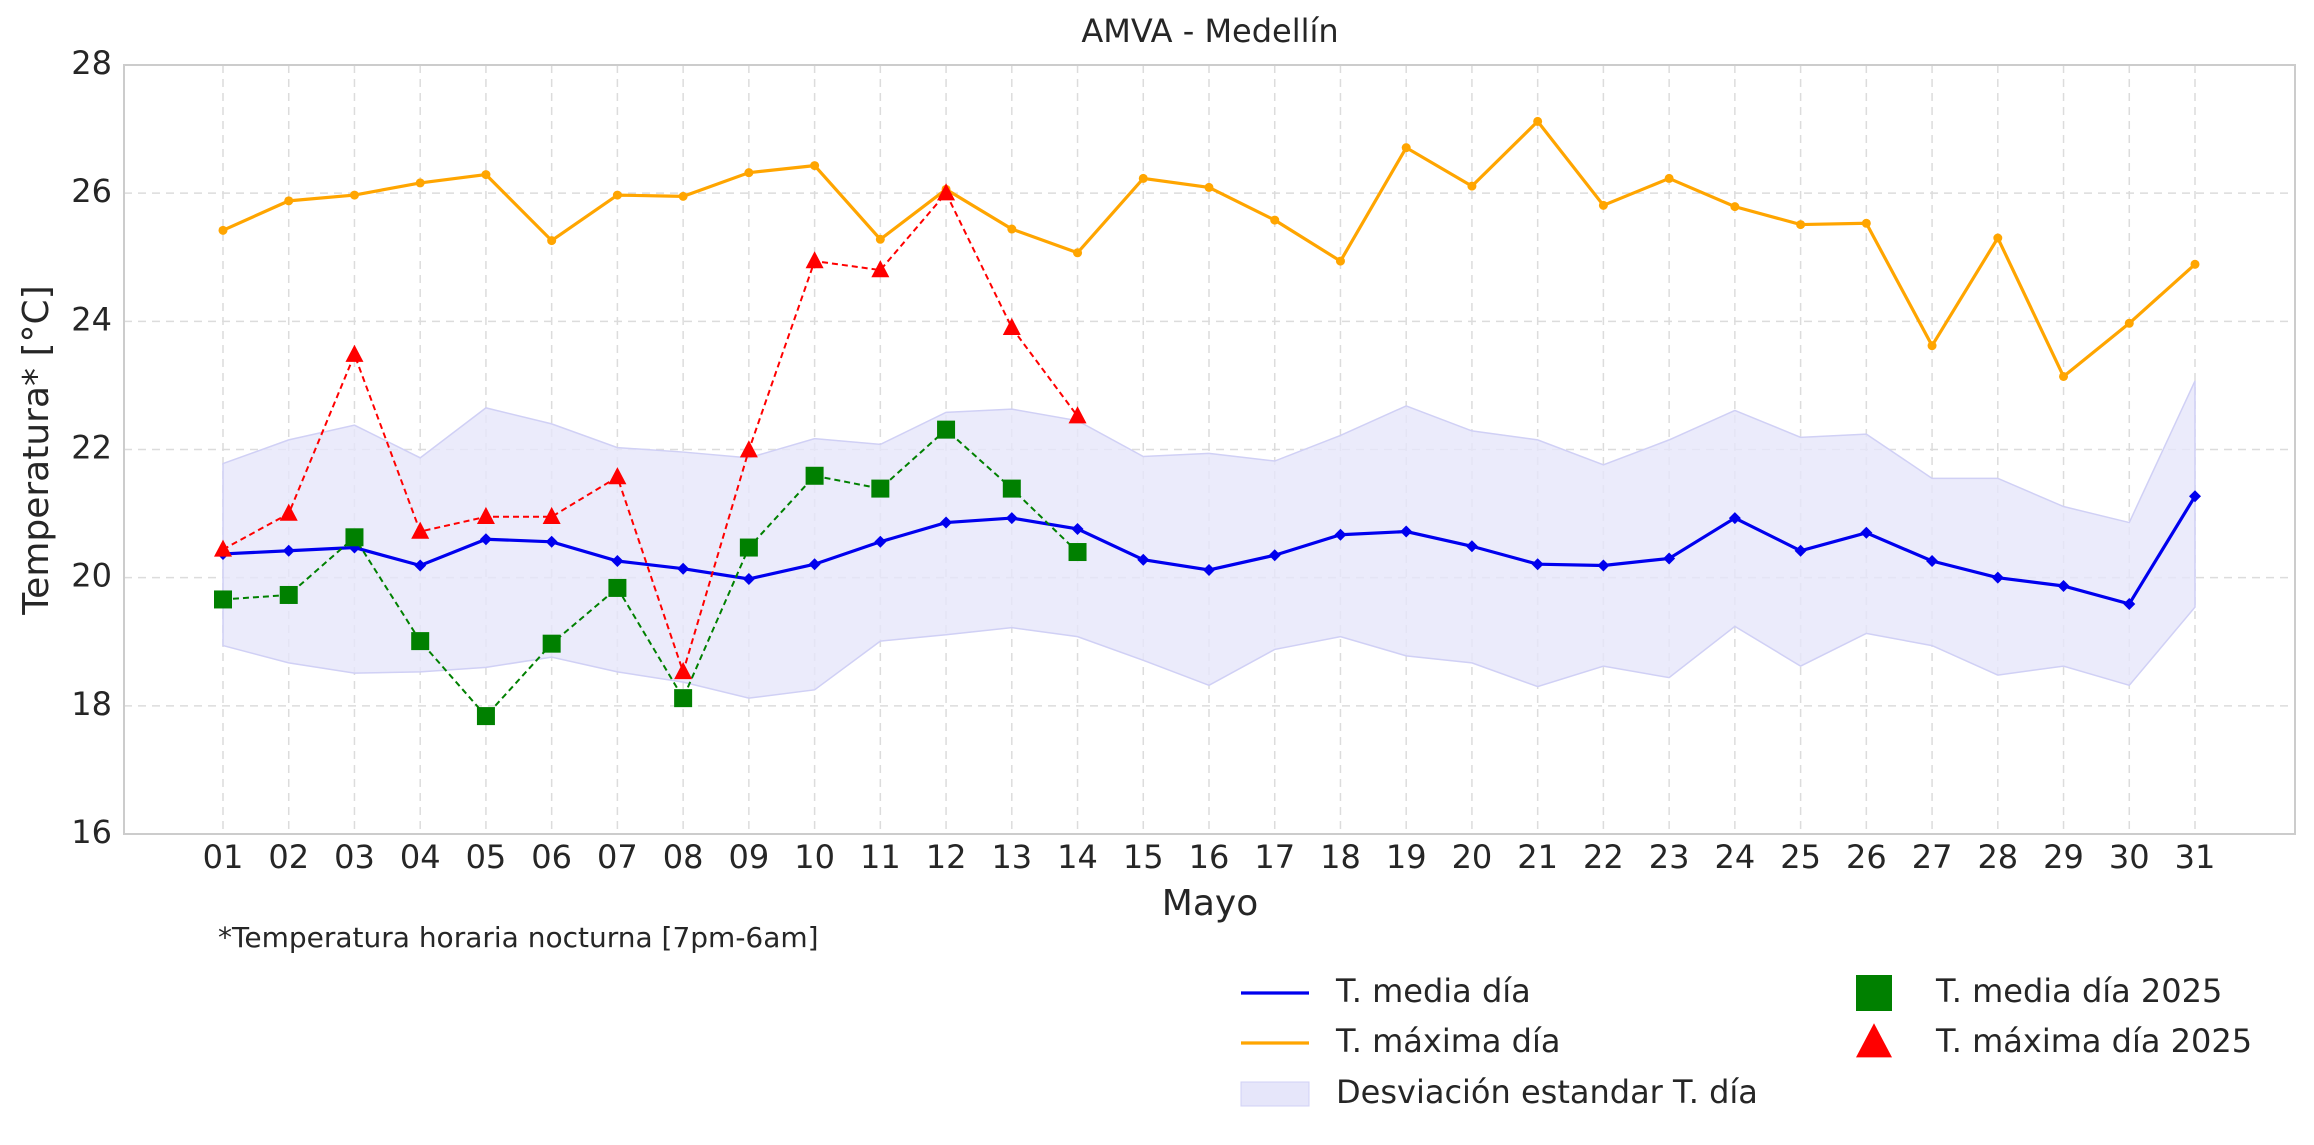 The width and height of the screenshot is (2314, 1145). I want to click on x-tick-label: 28, so click(1997, 857).